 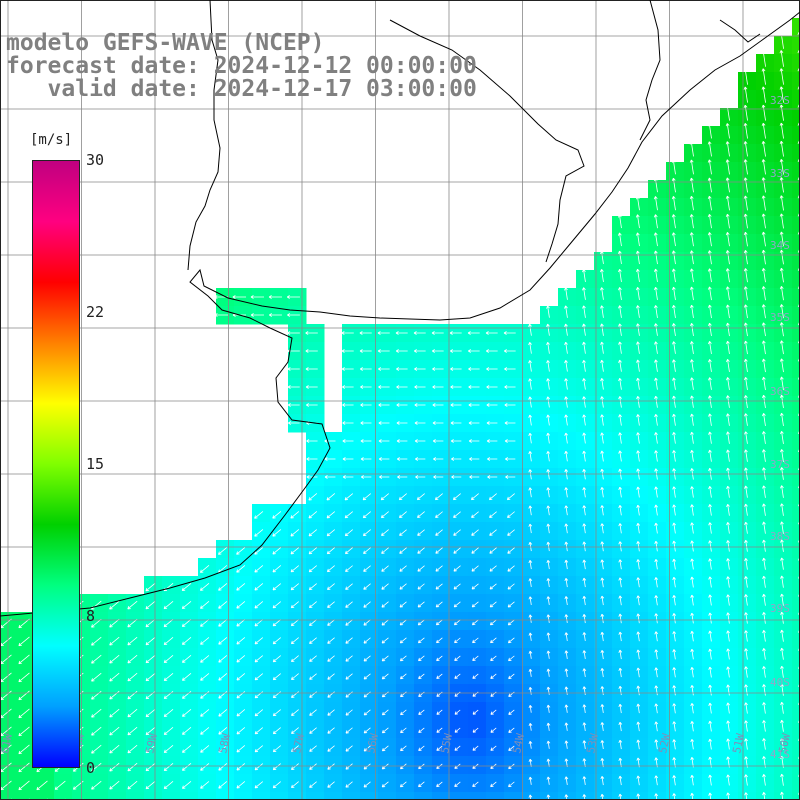 What do you see at coordinates (650, 70) in the screenshot?
I see `coastline-lagoon` at bounding box center [650, 70].